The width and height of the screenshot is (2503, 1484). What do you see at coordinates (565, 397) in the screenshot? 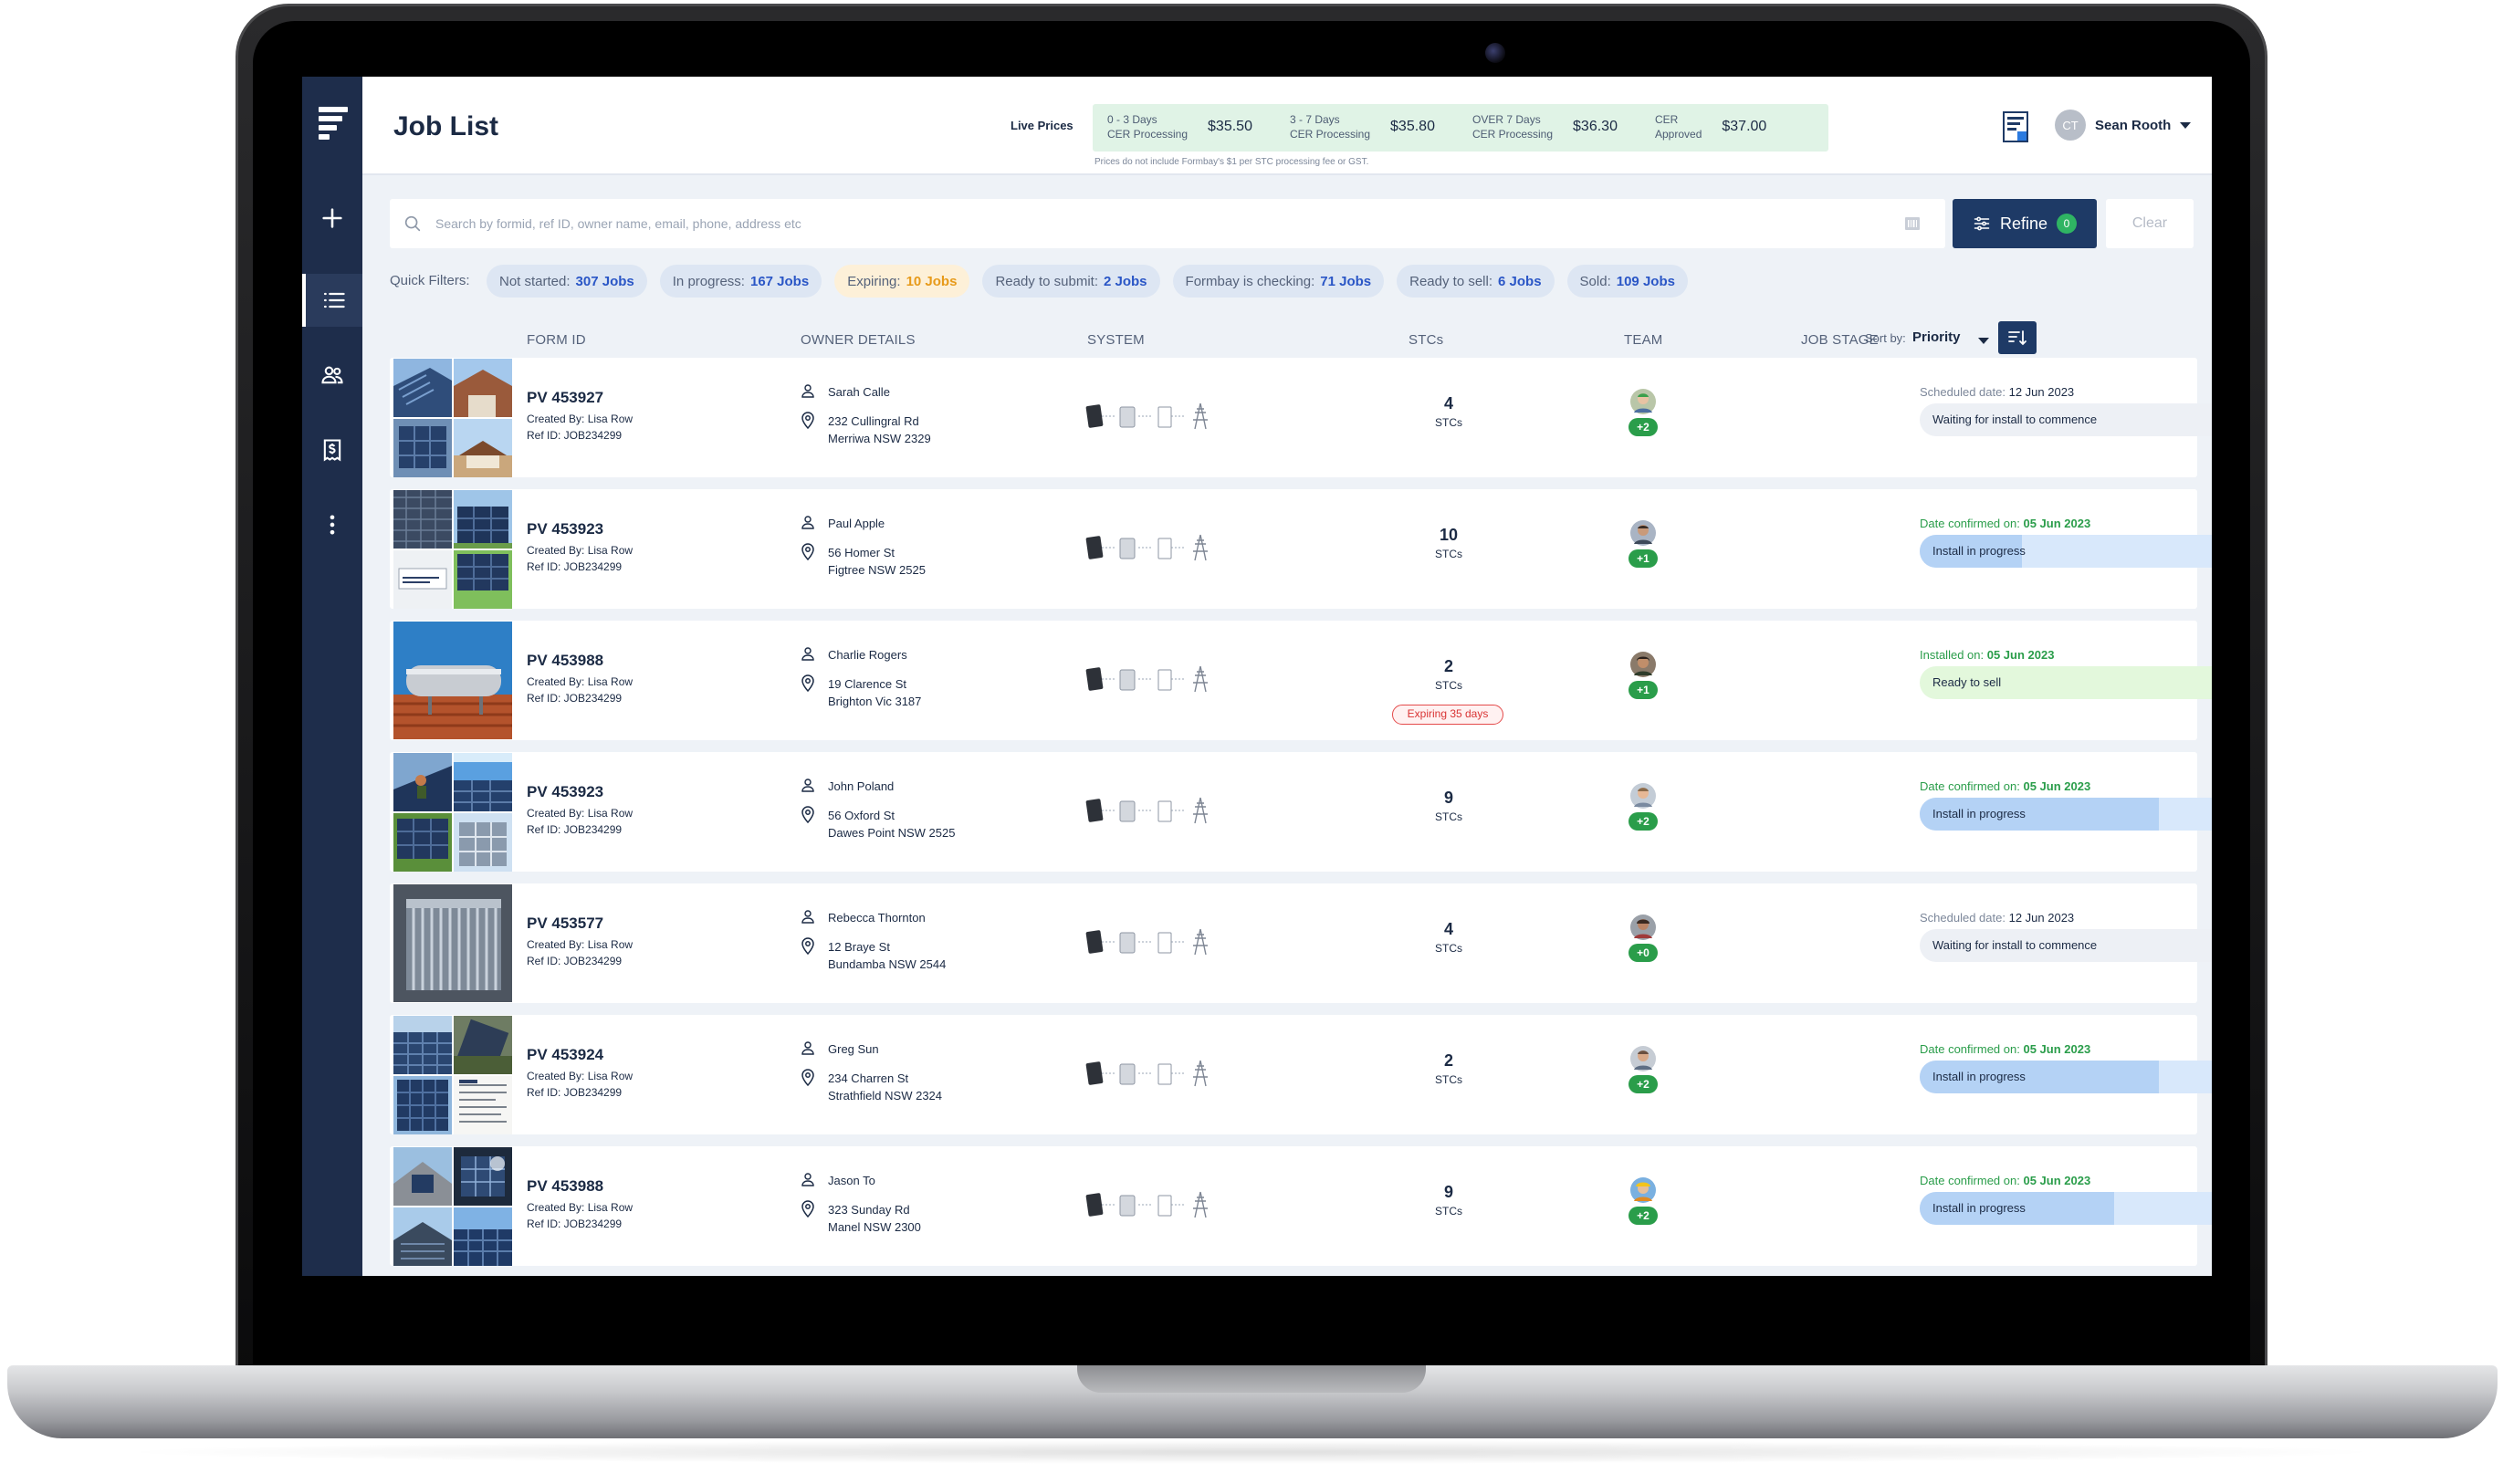
I see `form-id: PV 453927` at bounding box center [565, 397].